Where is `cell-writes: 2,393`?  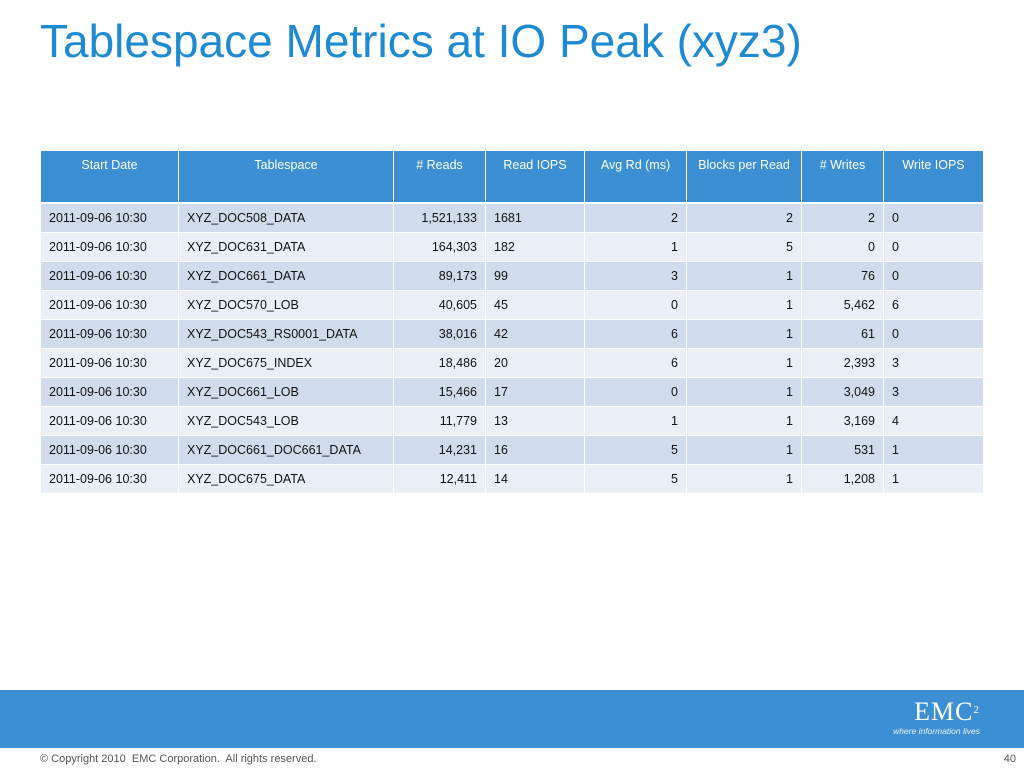 cell-writes: 2,393 is located at coordinates (842, 363).